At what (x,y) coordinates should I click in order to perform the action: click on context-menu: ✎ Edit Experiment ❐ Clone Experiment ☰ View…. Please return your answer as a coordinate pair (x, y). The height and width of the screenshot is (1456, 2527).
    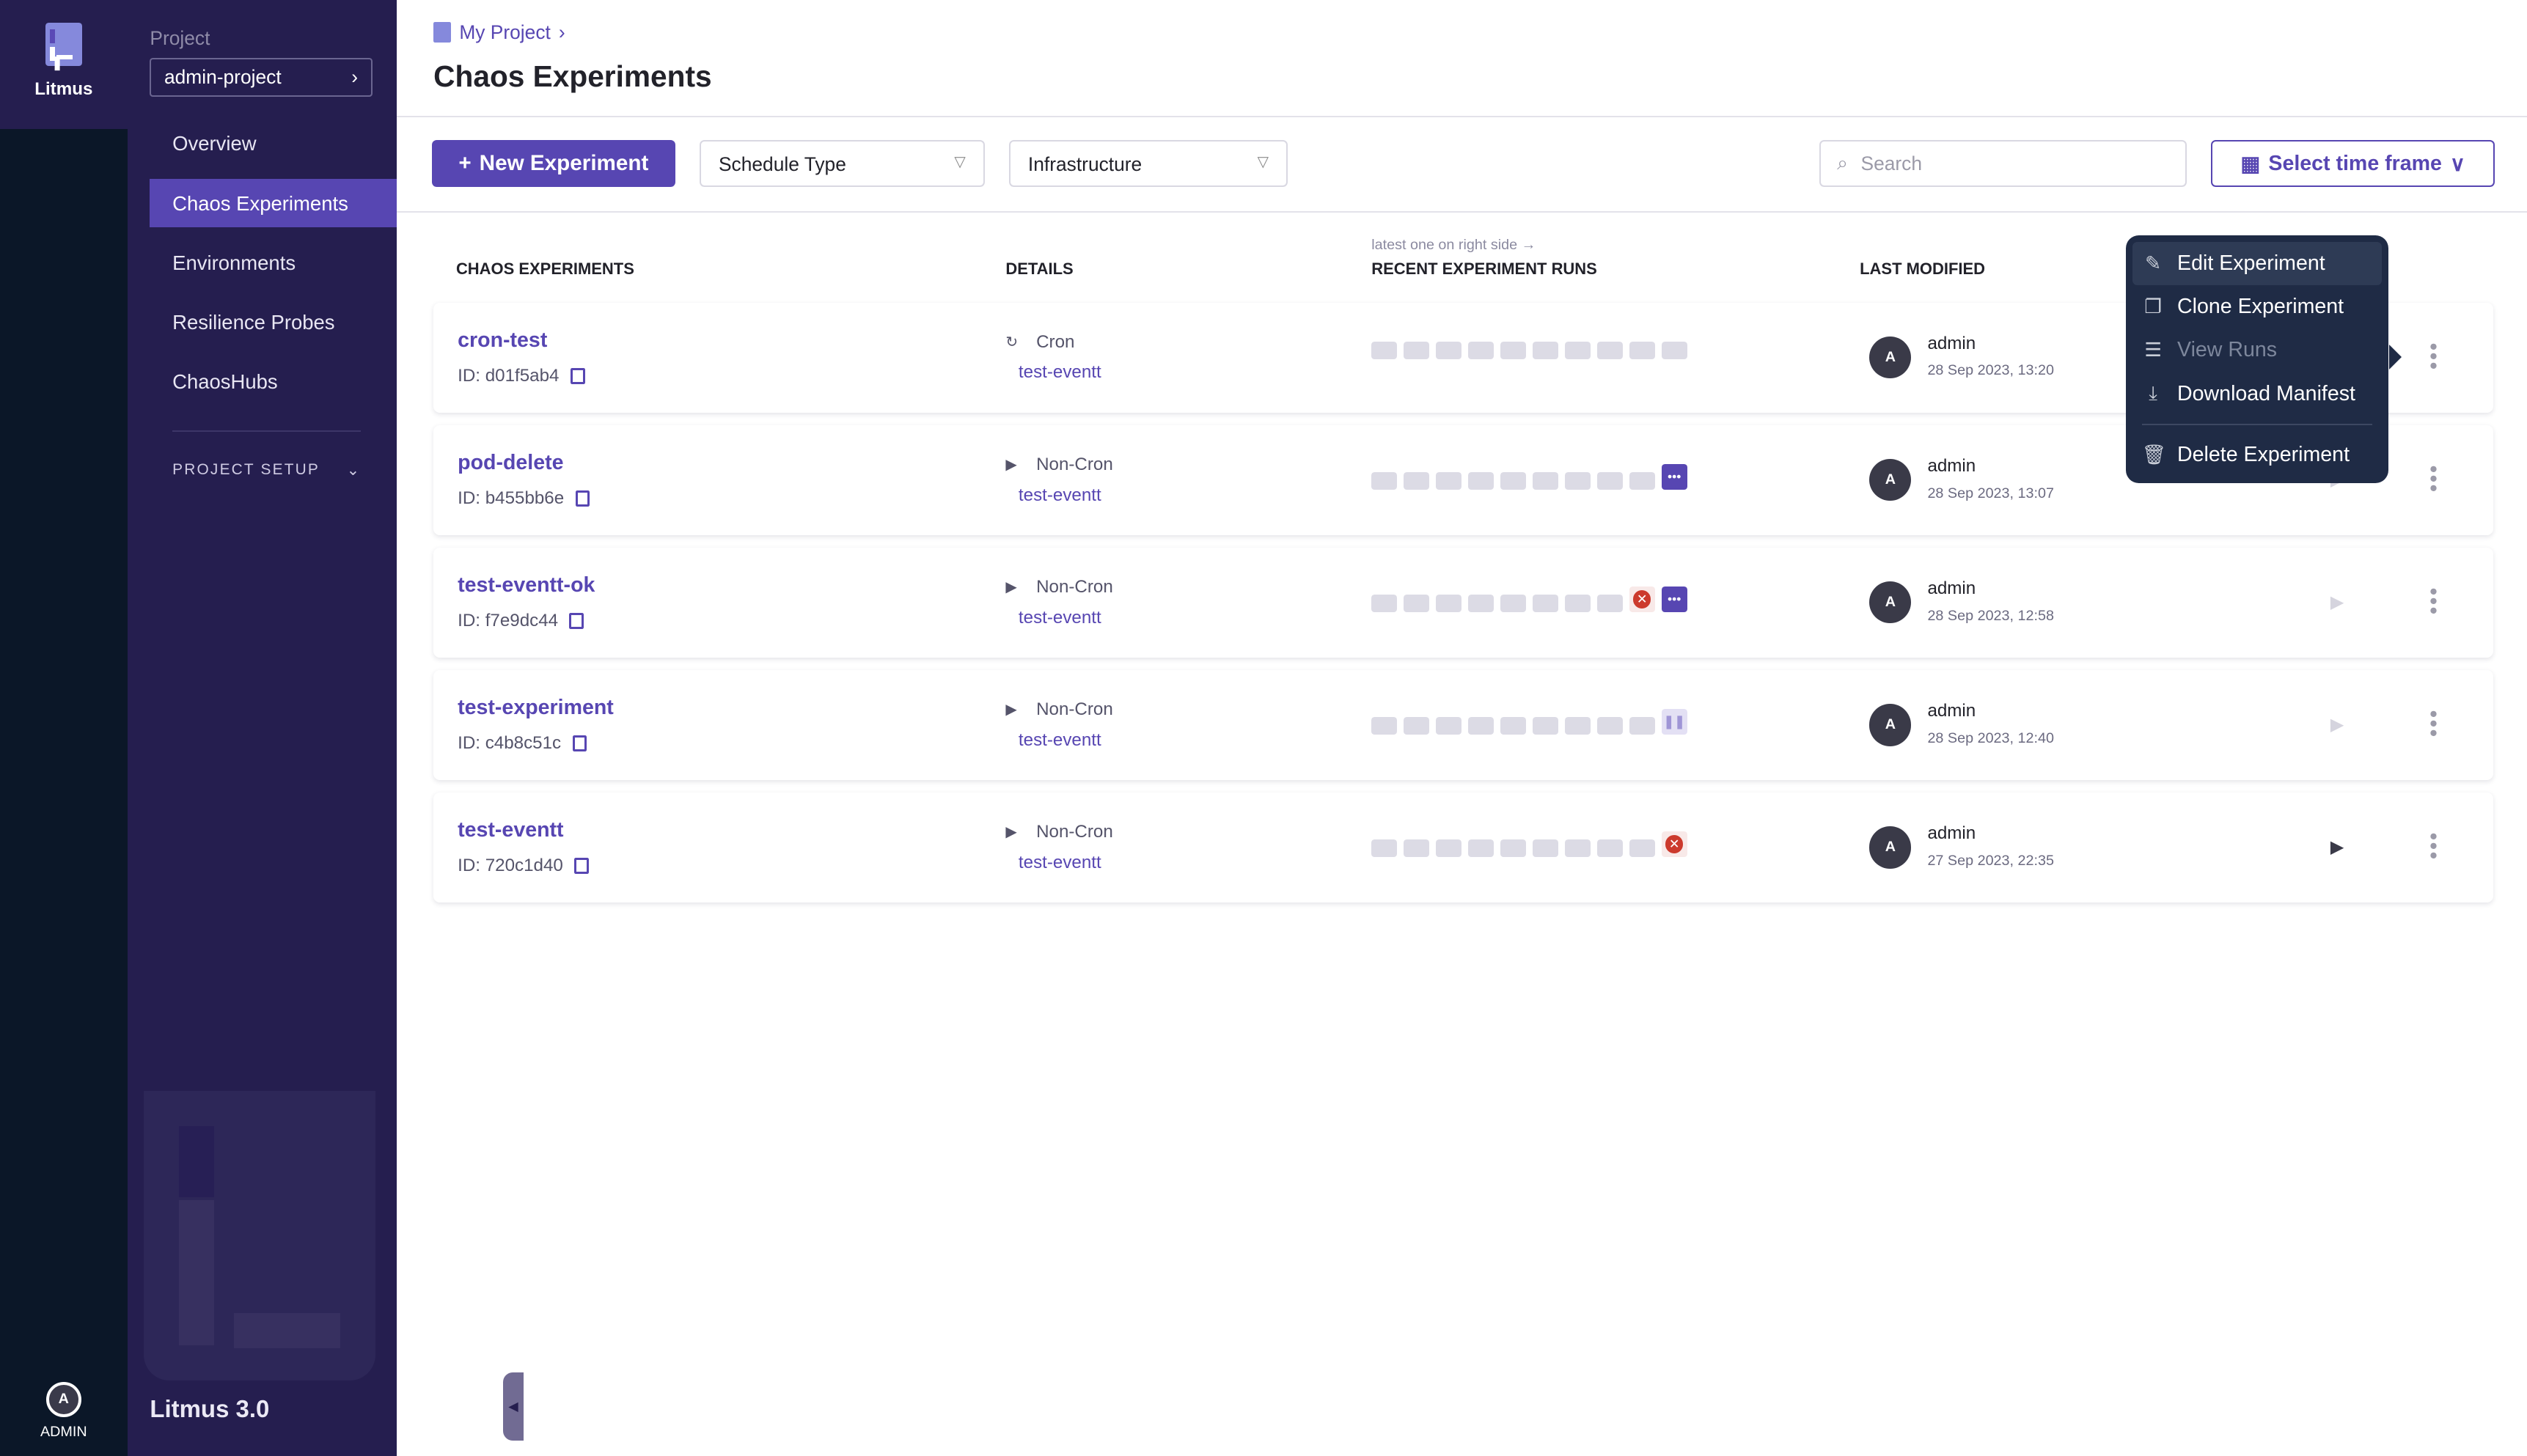
    Looking at the image, I should click on (2263, 359).